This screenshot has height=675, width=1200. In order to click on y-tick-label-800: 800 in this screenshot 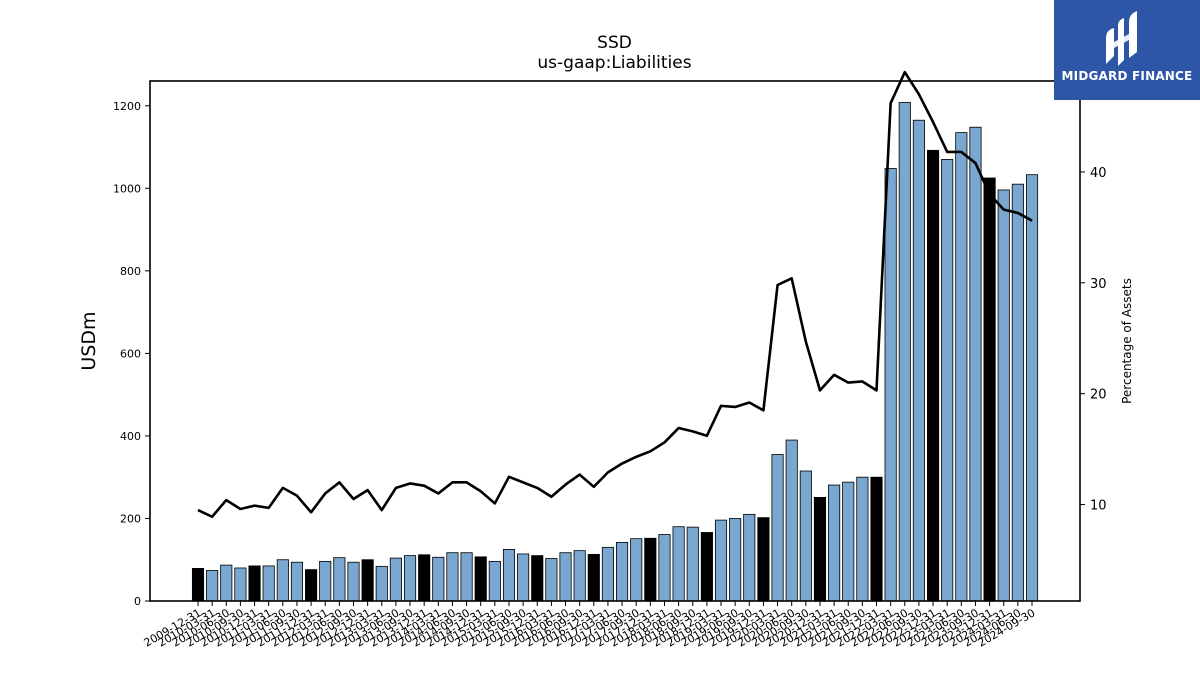, I will do `click(130, 271)`.